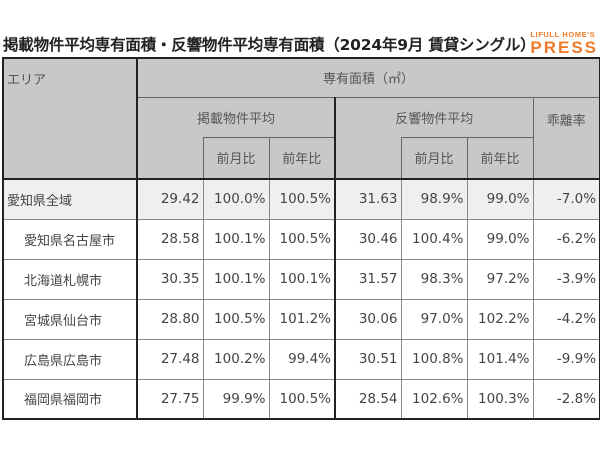 The height and width of the screenshot is (450, 600). What do you see at coordinates (269, 45) in the screenshot?
I see `page-title: 掲載物件平均専有面積・反響物件平均専有面積（2024年9月 賃貸シングル）` at bounding box center [269, 45].